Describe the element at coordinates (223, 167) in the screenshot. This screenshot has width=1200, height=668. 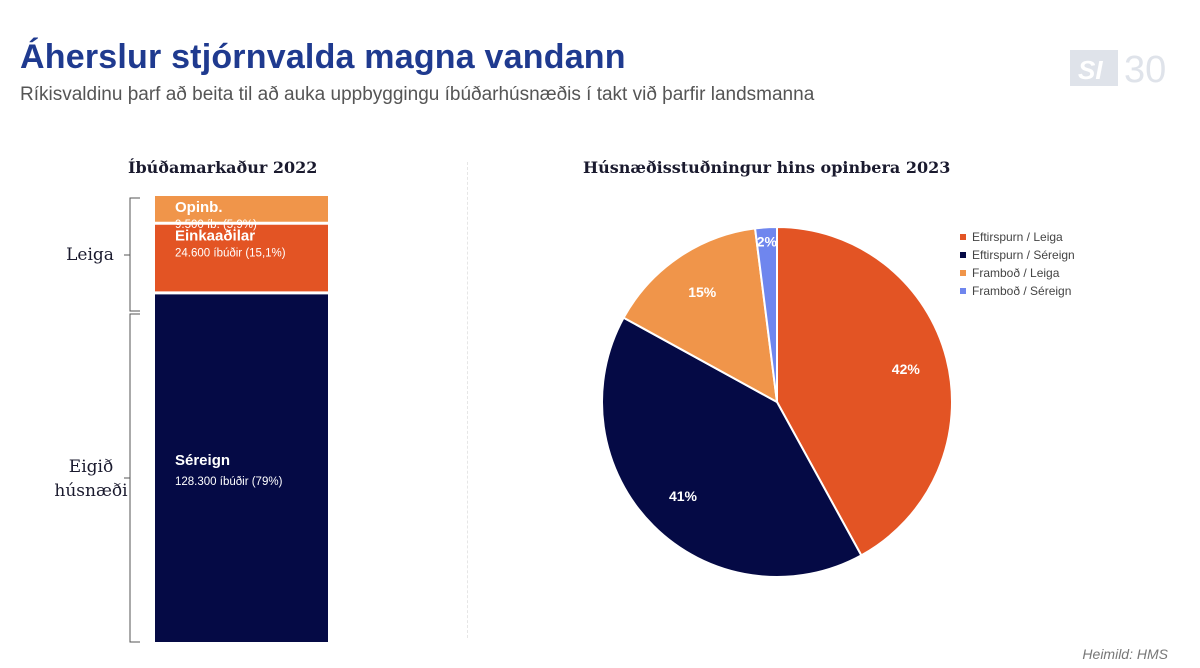
I see `left-chart-title: Íbúðamarkaður 2022` at that location.